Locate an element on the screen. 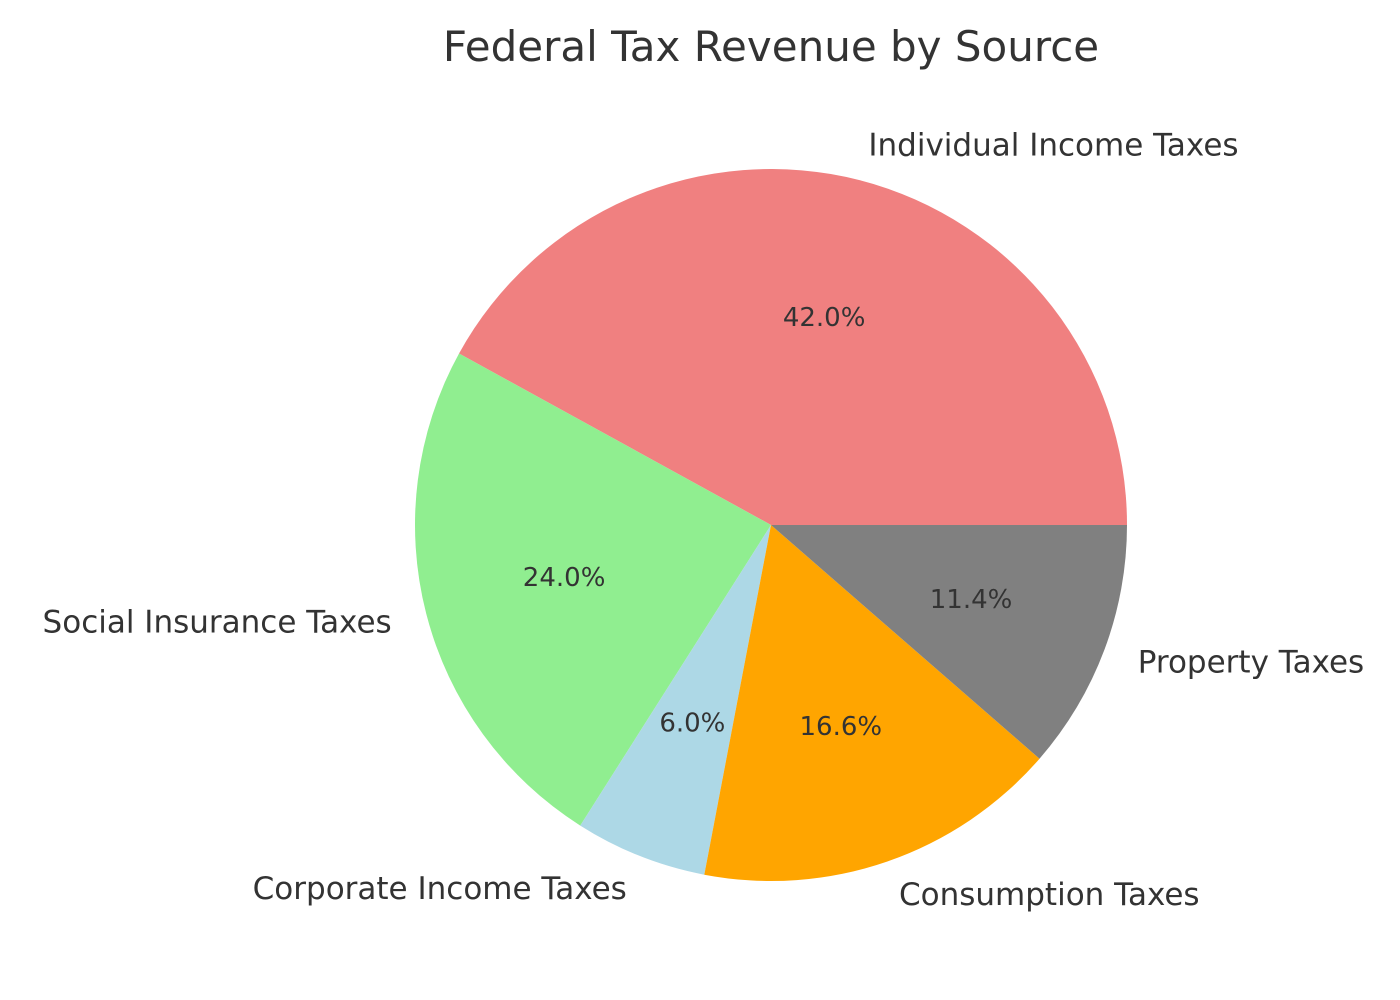 Image resolution: width=1400 pixels, height=1000 pixels. category-label-social-insurance-taxes: Social Insurance Taxes is located at coordinates (217, 622).